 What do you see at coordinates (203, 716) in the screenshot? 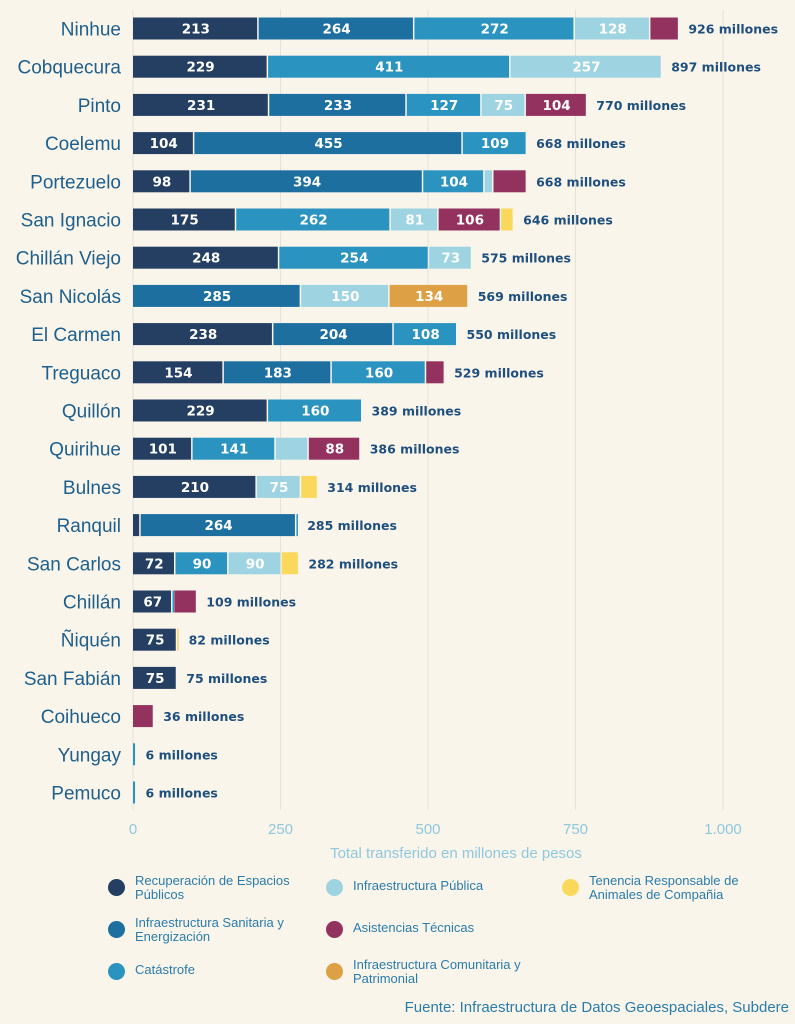
I see `total-label: 36 millones` at bounding box center [203, 716].